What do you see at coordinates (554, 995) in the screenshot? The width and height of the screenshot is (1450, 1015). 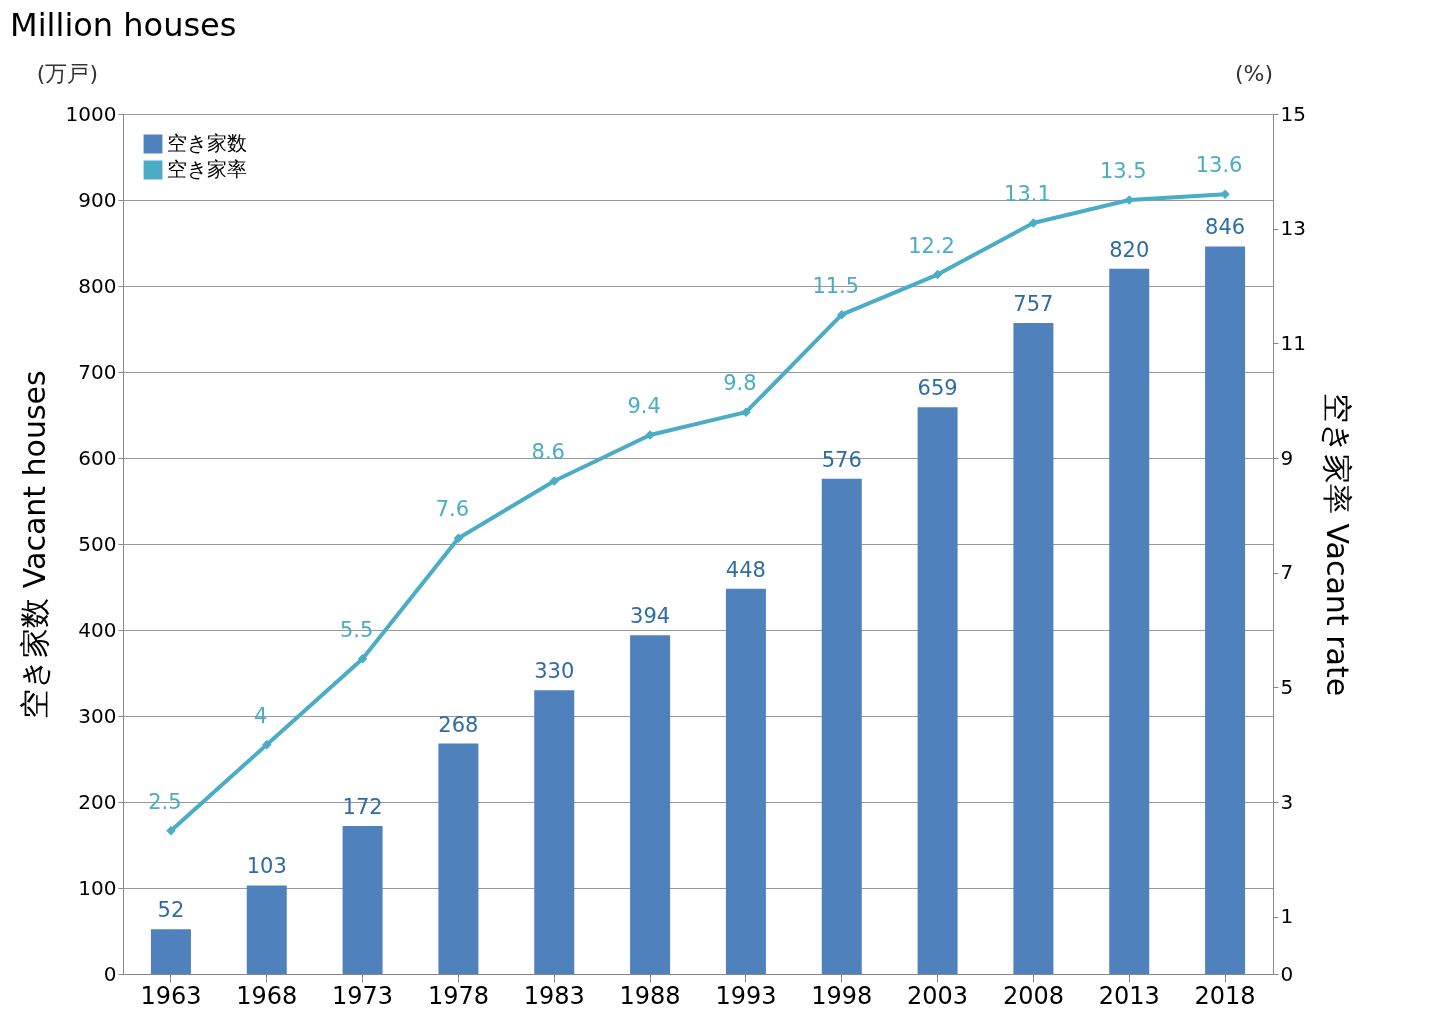 I see `x-tick-label: 1983` at bounding box center [554, 995].